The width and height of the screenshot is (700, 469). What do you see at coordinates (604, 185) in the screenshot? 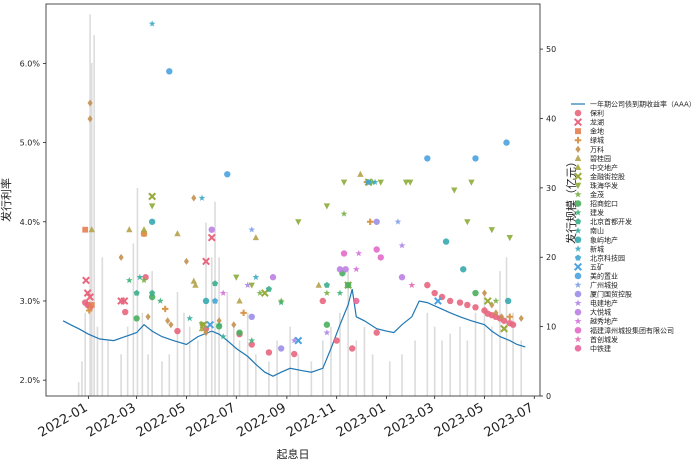
I see `legend-label: 珠海华发` at bounding box center [604, 185].